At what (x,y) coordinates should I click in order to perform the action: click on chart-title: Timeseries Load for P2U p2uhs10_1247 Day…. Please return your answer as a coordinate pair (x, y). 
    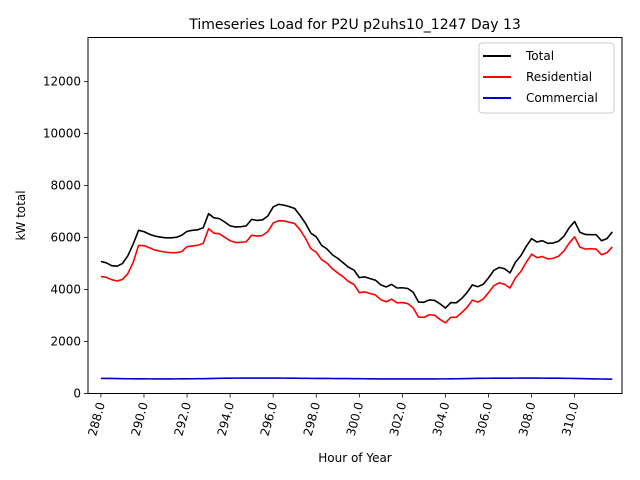
    Looking at the image, I should click on (354, 25).